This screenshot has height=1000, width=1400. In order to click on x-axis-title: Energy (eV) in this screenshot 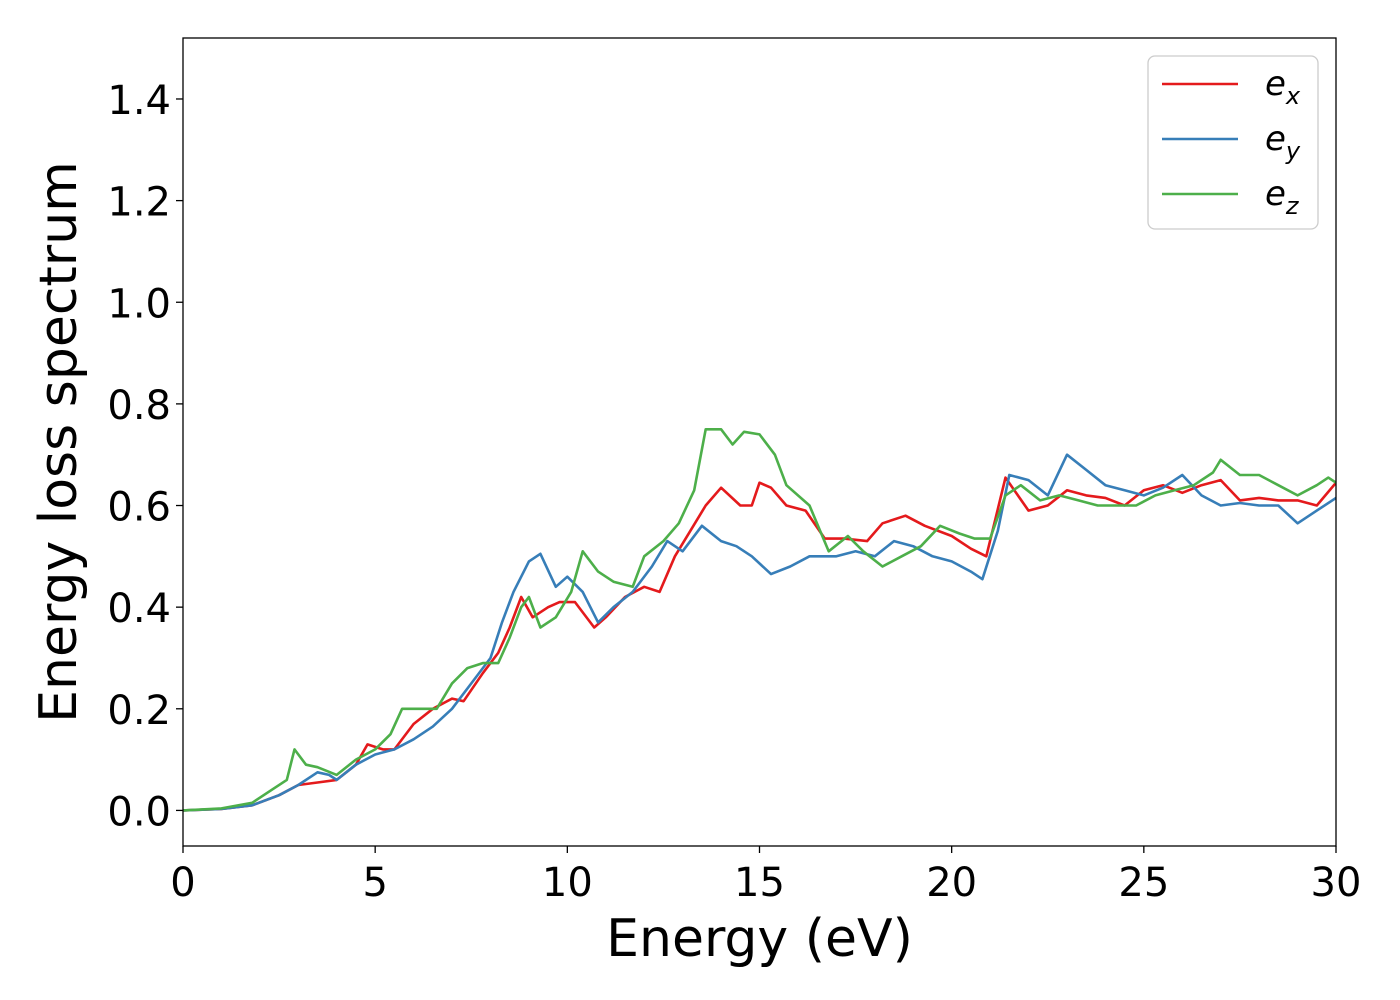, I will do `click(759, 939)`.